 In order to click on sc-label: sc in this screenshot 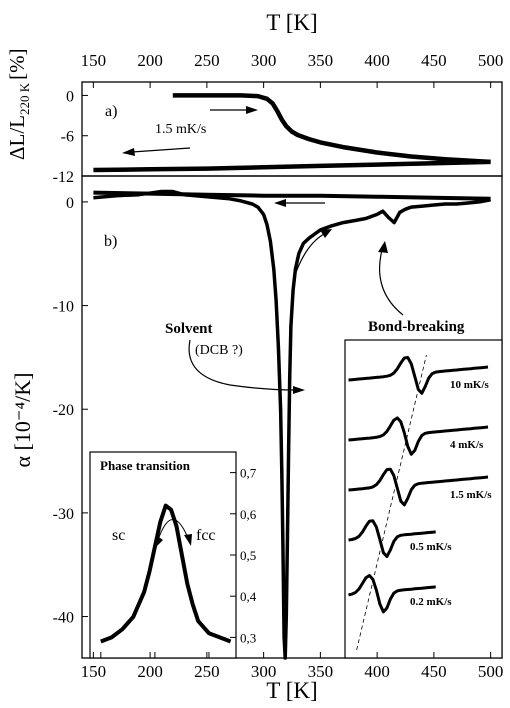, I will do `click(118, 535)`.